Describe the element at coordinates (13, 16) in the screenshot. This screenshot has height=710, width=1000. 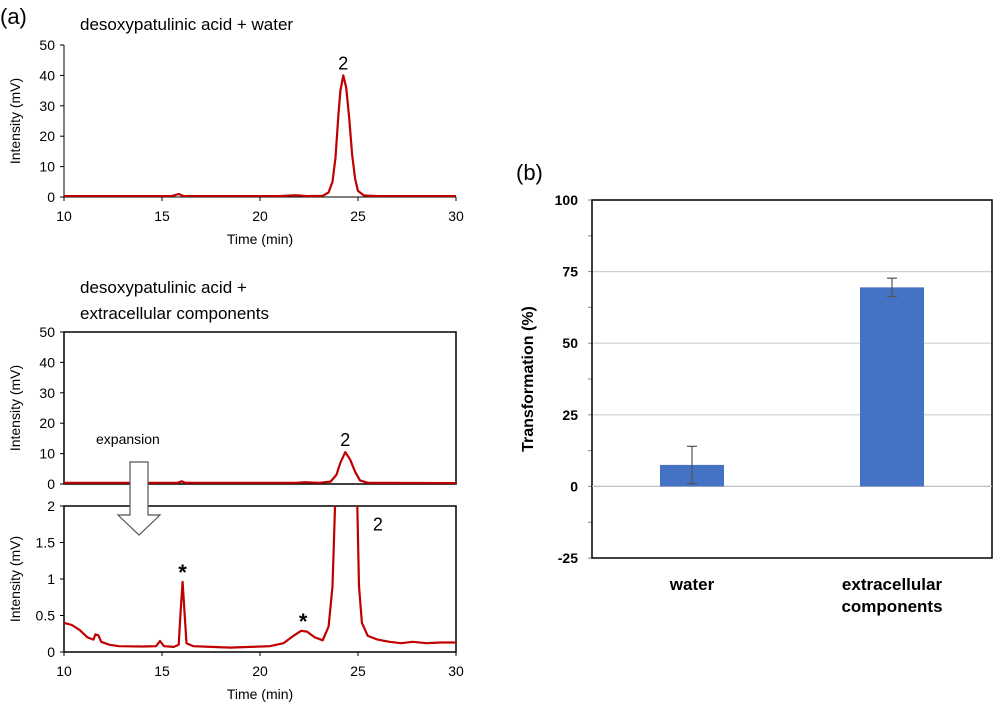
I see `panel-label-a: (a)` at that location.